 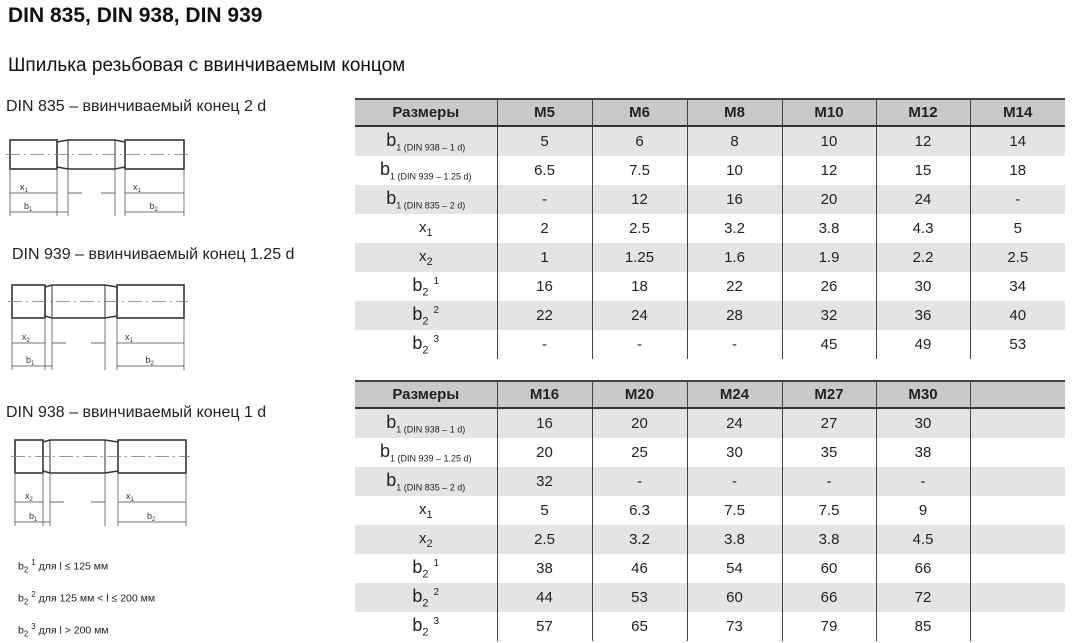 I want to click on table-row: x1 2 2.5 3.2 3.8 4.3 5, so click(x=710, y=228).